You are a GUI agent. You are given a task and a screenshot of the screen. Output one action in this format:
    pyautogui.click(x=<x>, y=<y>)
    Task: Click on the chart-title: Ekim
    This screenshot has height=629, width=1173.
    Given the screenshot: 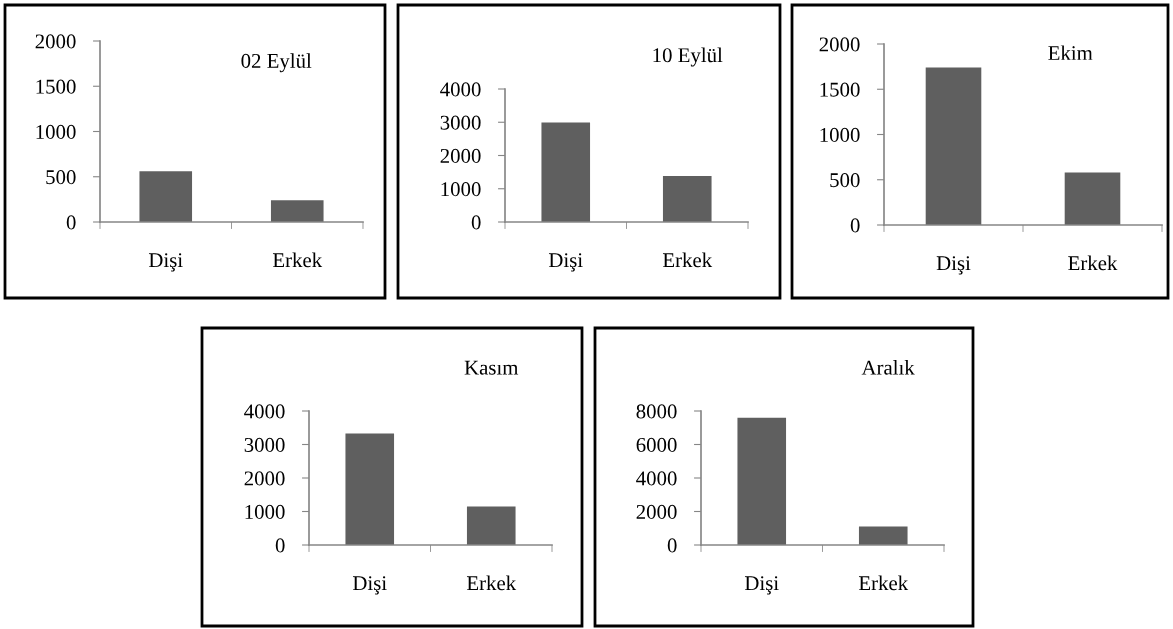 What is the action you would take?
    pyautogui.click(x=1070, y=52)
    